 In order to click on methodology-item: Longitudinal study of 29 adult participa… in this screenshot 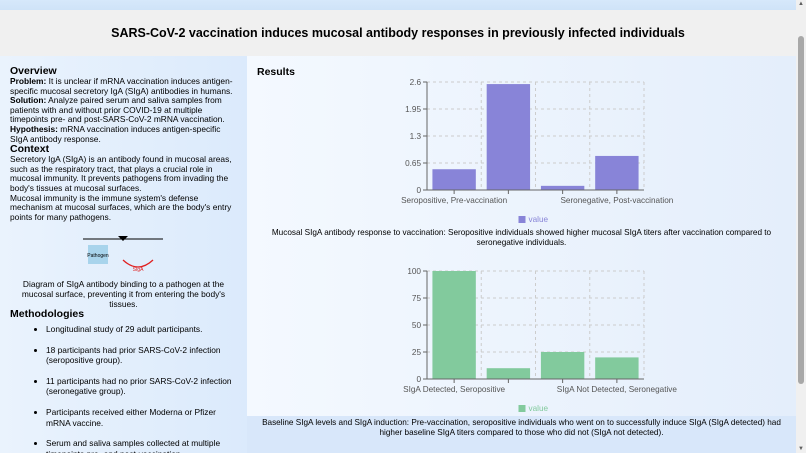, I will do `click(141, 329)`.